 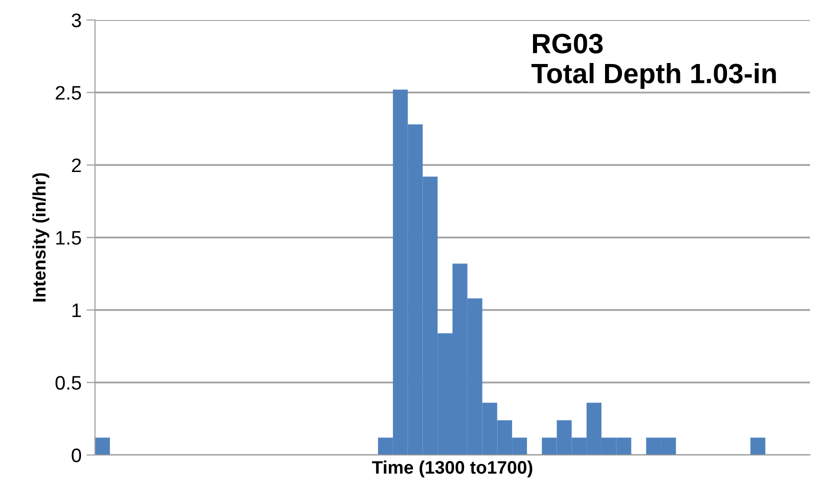 I want to click on y-axis-title: Intensity (in/hr), so click(x=41, y=237).